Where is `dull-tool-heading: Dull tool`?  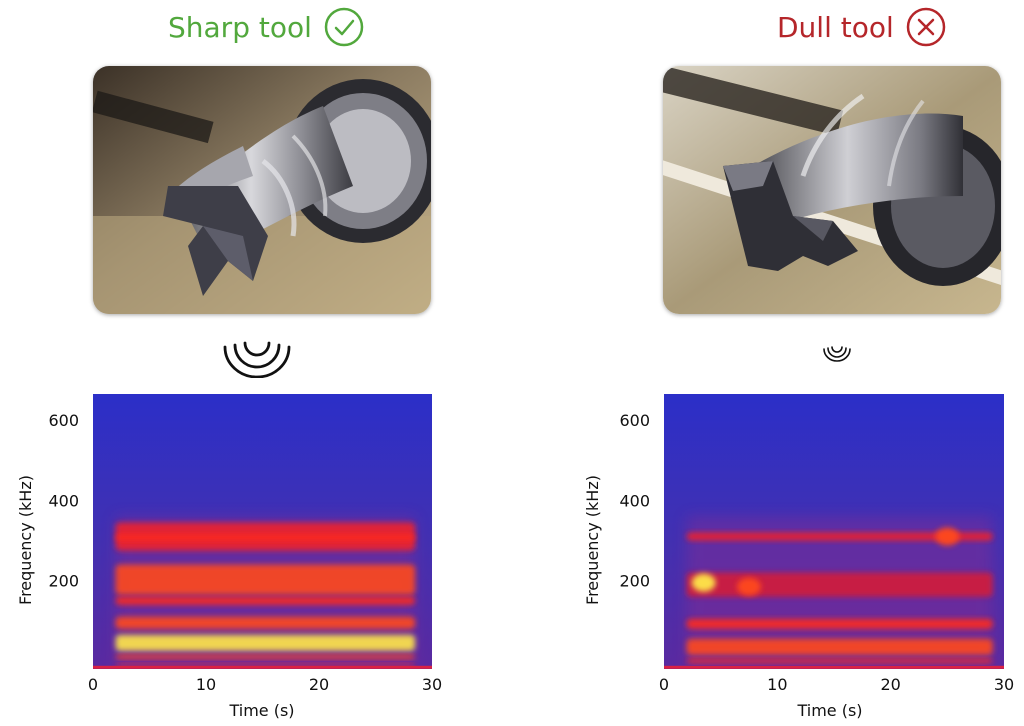 dull-tool-heading: Dull tool is located at coordinates (861, 27).